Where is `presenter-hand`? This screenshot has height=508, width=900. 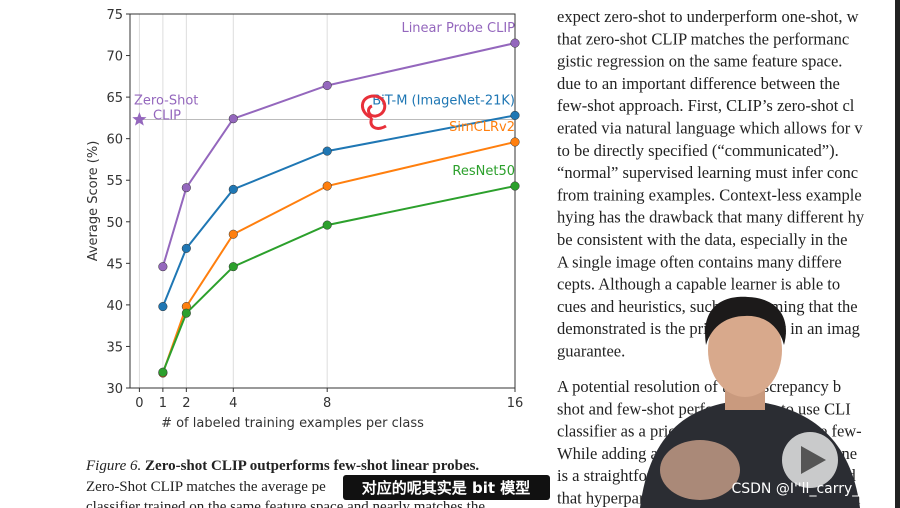
presenter-hand is located at coordinates (700, 470).